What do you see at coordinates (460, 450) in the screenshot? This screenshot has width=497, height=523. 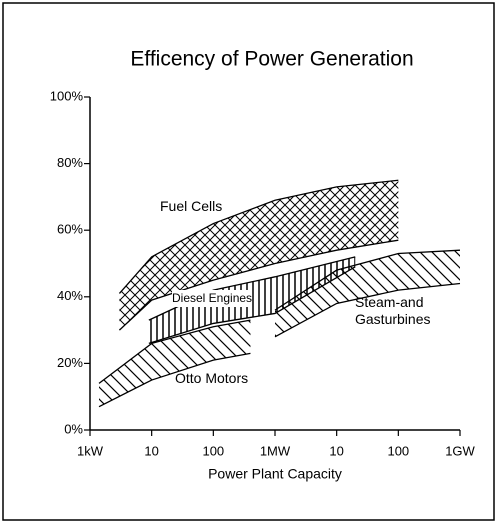 I see `x-tick-label: 1GW` at bounding box center [460, 450].